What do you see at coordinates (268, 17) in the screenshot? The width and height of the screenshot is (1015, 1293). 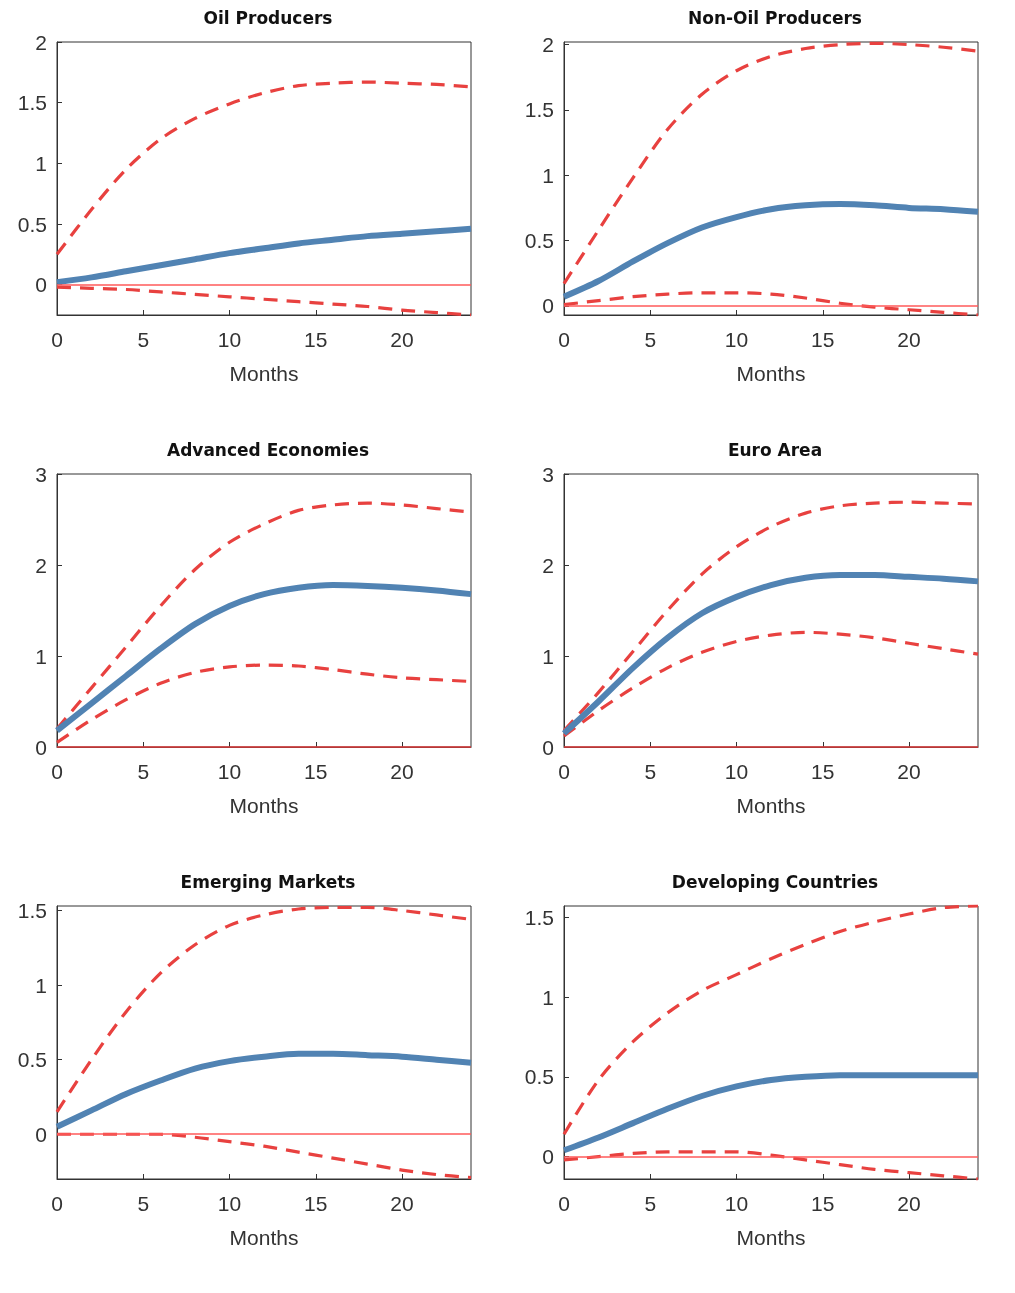 I see `chart-title: Oil Producers` at bounding box center [268, 17].